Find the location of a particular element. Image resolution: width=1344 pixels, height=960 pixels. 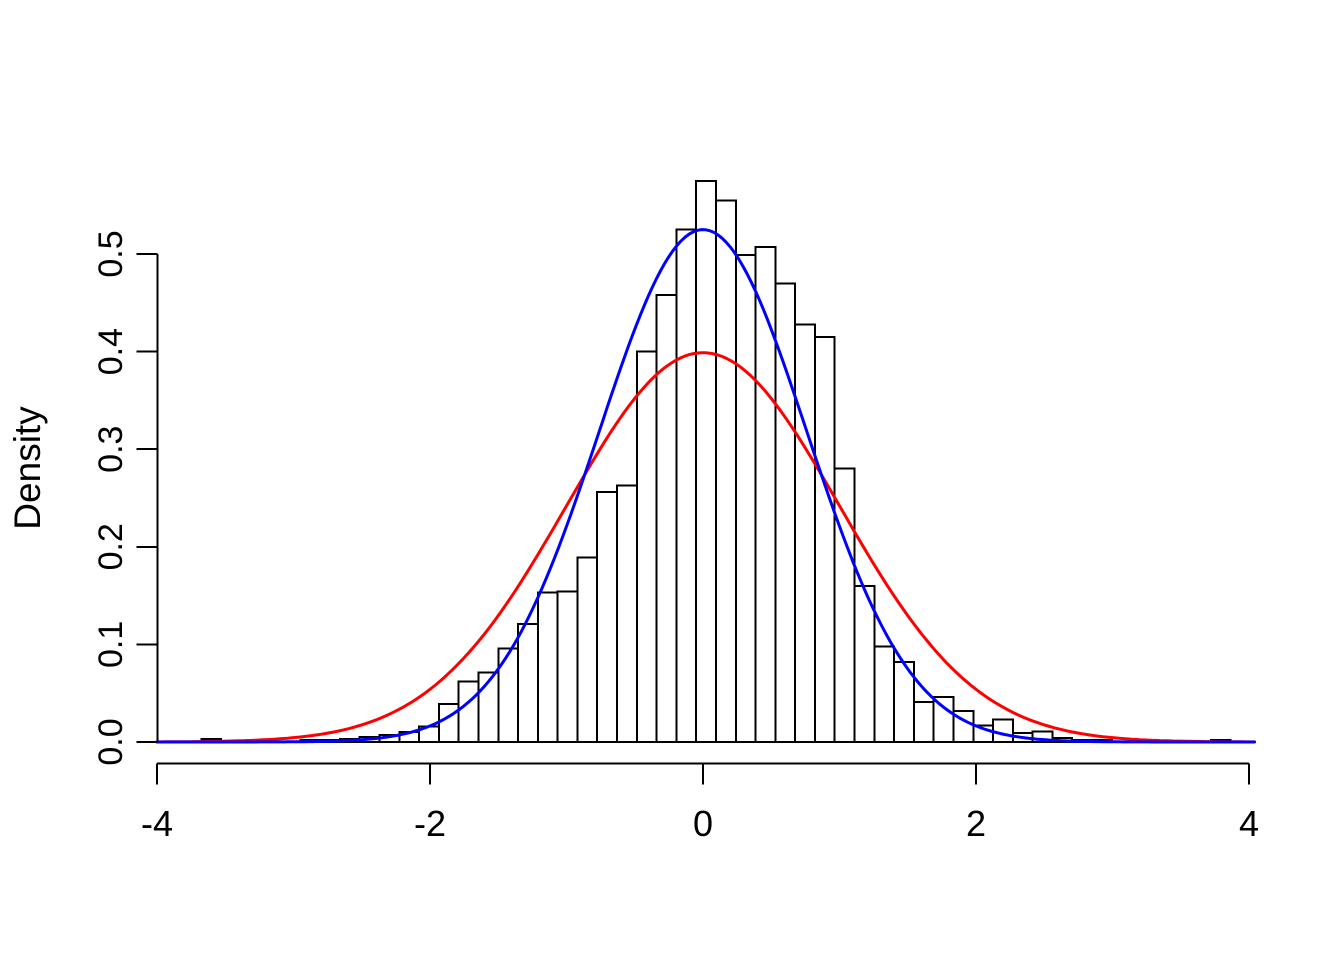

x-tick-label: 2 is located at coordinates (976, 823).